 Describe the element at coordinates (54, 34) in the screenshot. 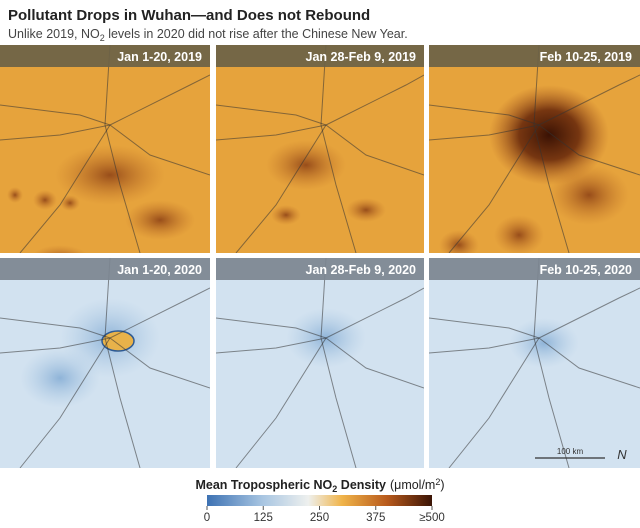

I see `subtitle-part: Unlike 2019, NO` at that location.